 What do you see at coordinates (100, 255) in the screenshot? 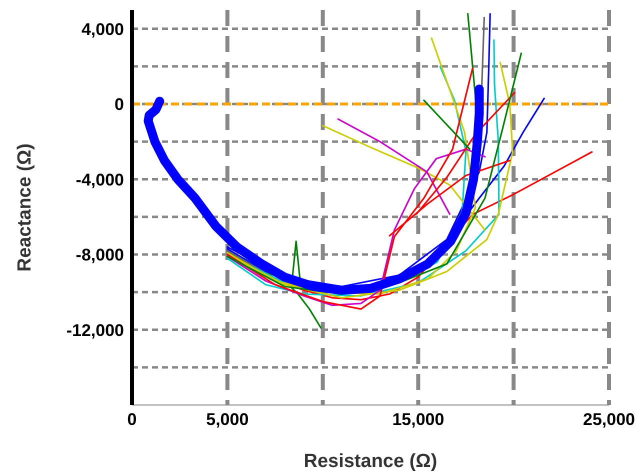
I see `y-tick-label: -8,000` at bounding box center [100, 255].